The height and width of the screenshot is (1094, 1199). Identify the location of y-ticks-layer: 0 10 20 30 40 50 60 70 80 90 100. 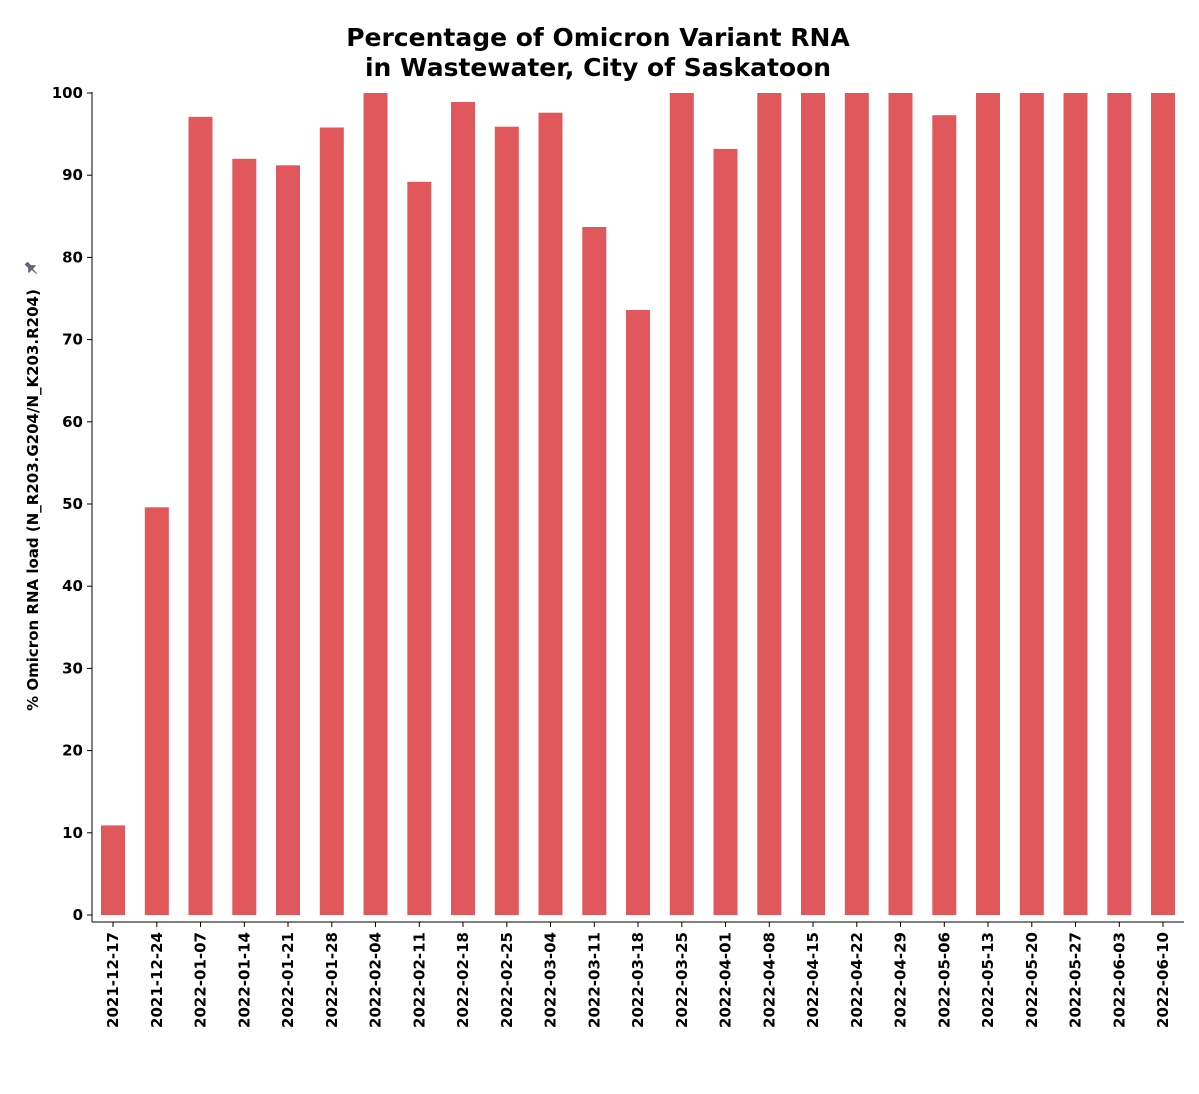
(72, 504).